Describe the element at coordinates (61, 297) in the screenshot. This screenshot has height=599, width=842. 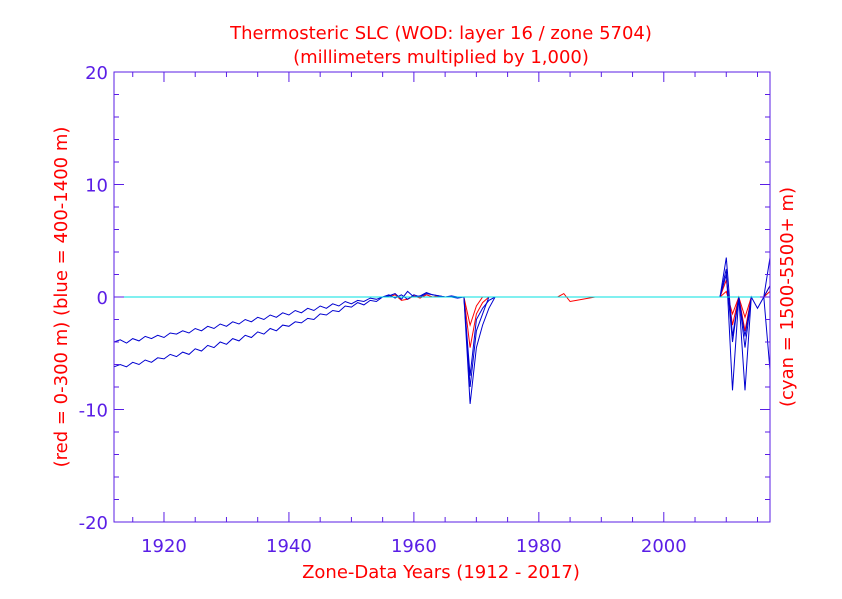
I see `y-axis-label-left: (red = 0-300 m) (blue = 400-1400 m)` at that location.